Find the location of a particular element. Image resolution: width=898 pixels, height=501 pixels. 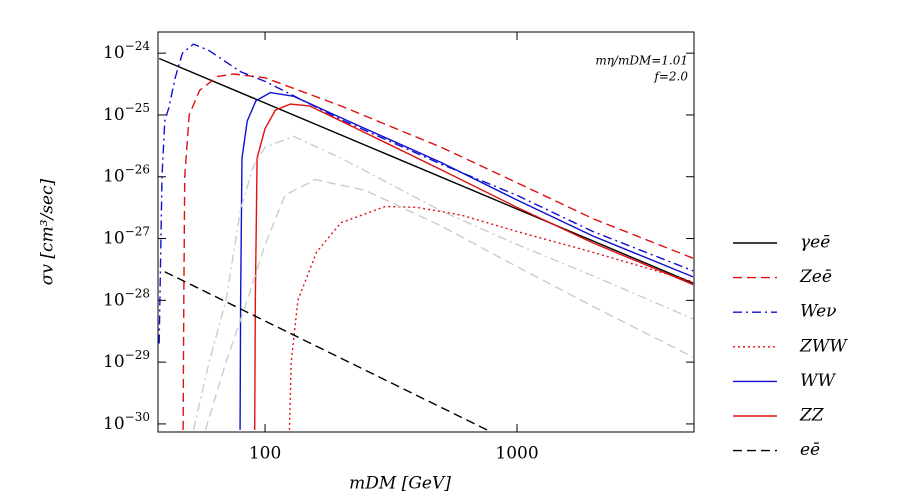

legend-label: γeē is located at coordinates (815, 243).